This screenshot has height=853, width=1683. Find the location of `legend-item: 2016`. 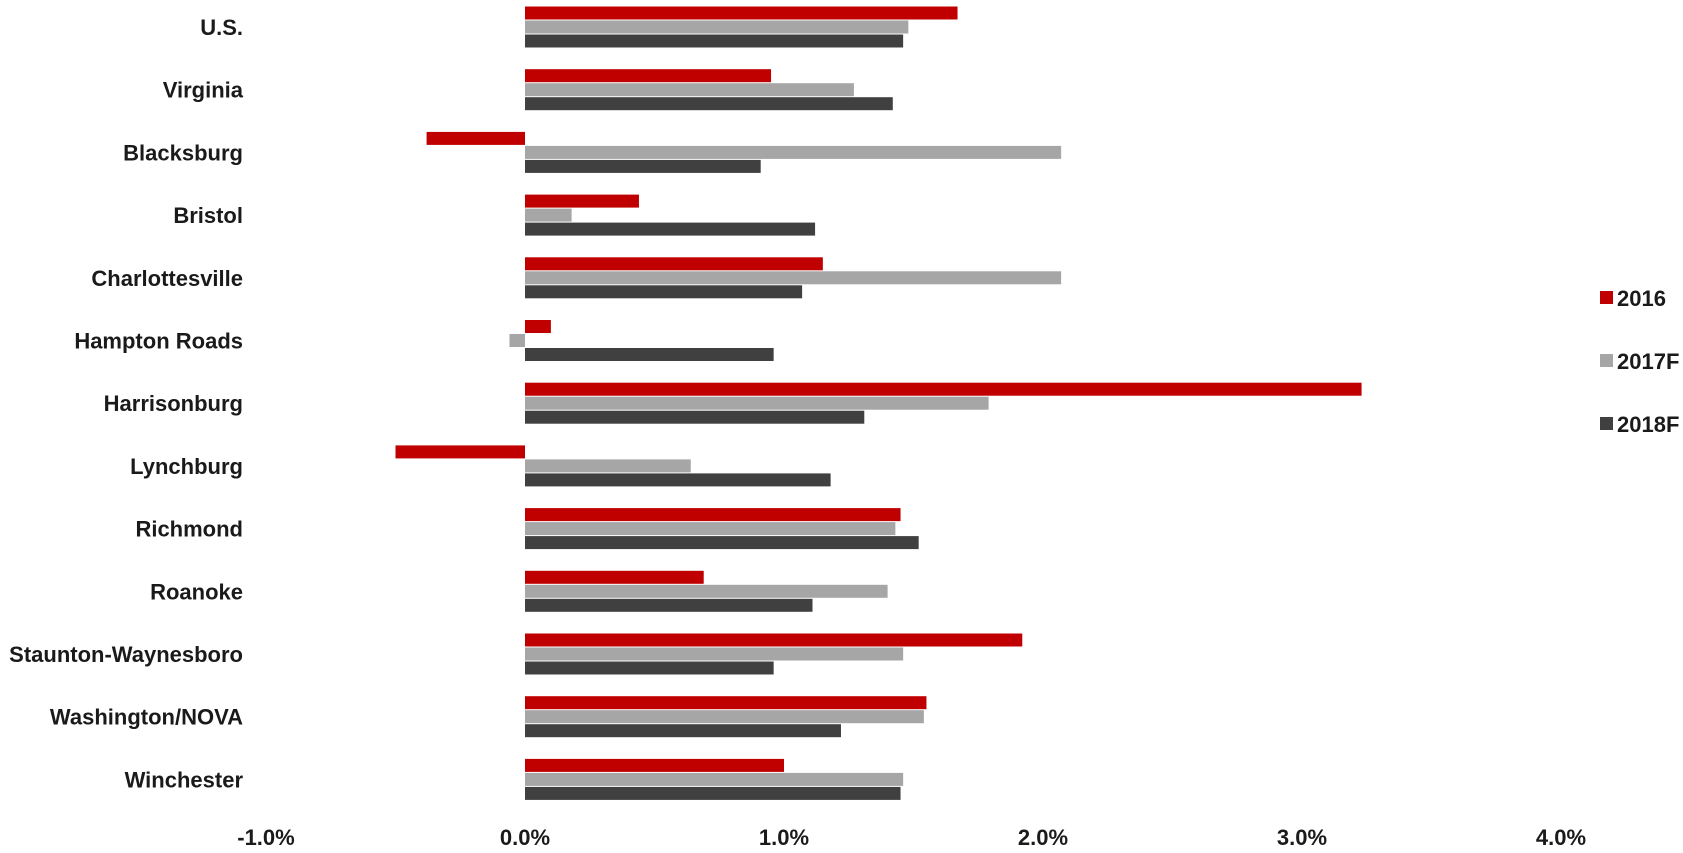

legend-item: 2016 is located at coordinates (1633, 298).